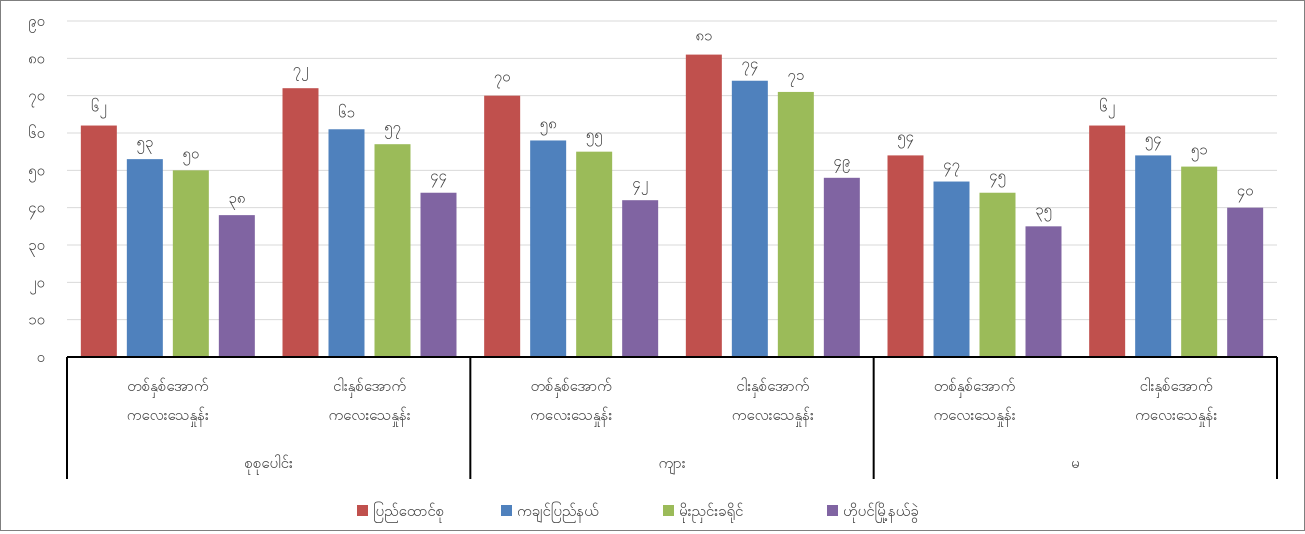 The height and width of the screenshot is (534, 1305). What do you see at coordinates (1245, 192) in the screenshot?
I see `data-label: ၄၀` at bounding box center [1245, 192].